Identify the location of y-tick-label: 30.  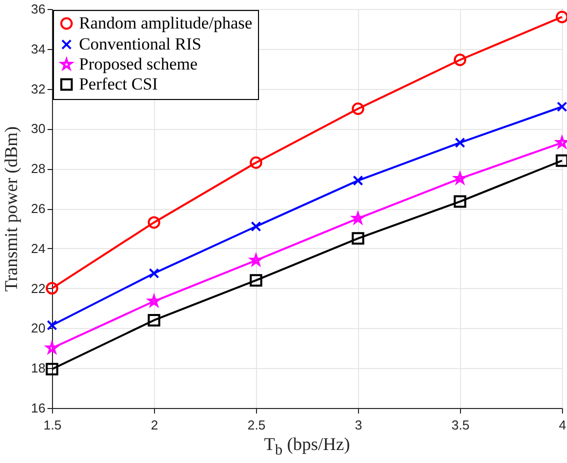
(38, 128).